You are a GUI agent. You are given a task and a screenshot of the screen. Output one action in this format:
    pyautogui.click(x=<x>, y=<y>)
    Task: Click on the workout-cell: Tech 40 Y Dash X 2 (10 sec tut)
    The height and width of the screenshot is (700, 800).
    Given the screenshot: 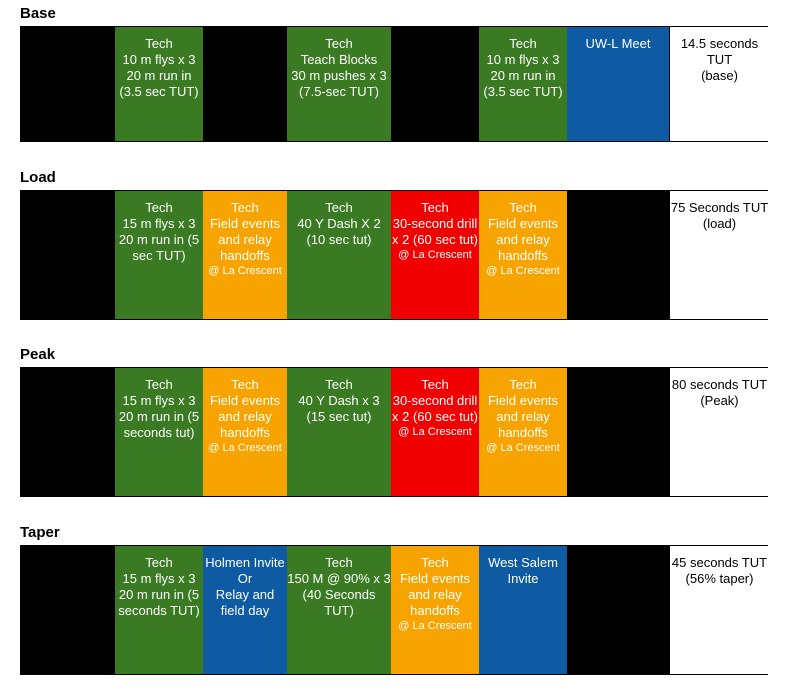 What is the action you would take?
    pyautogui.click(x=339, y=255)
    